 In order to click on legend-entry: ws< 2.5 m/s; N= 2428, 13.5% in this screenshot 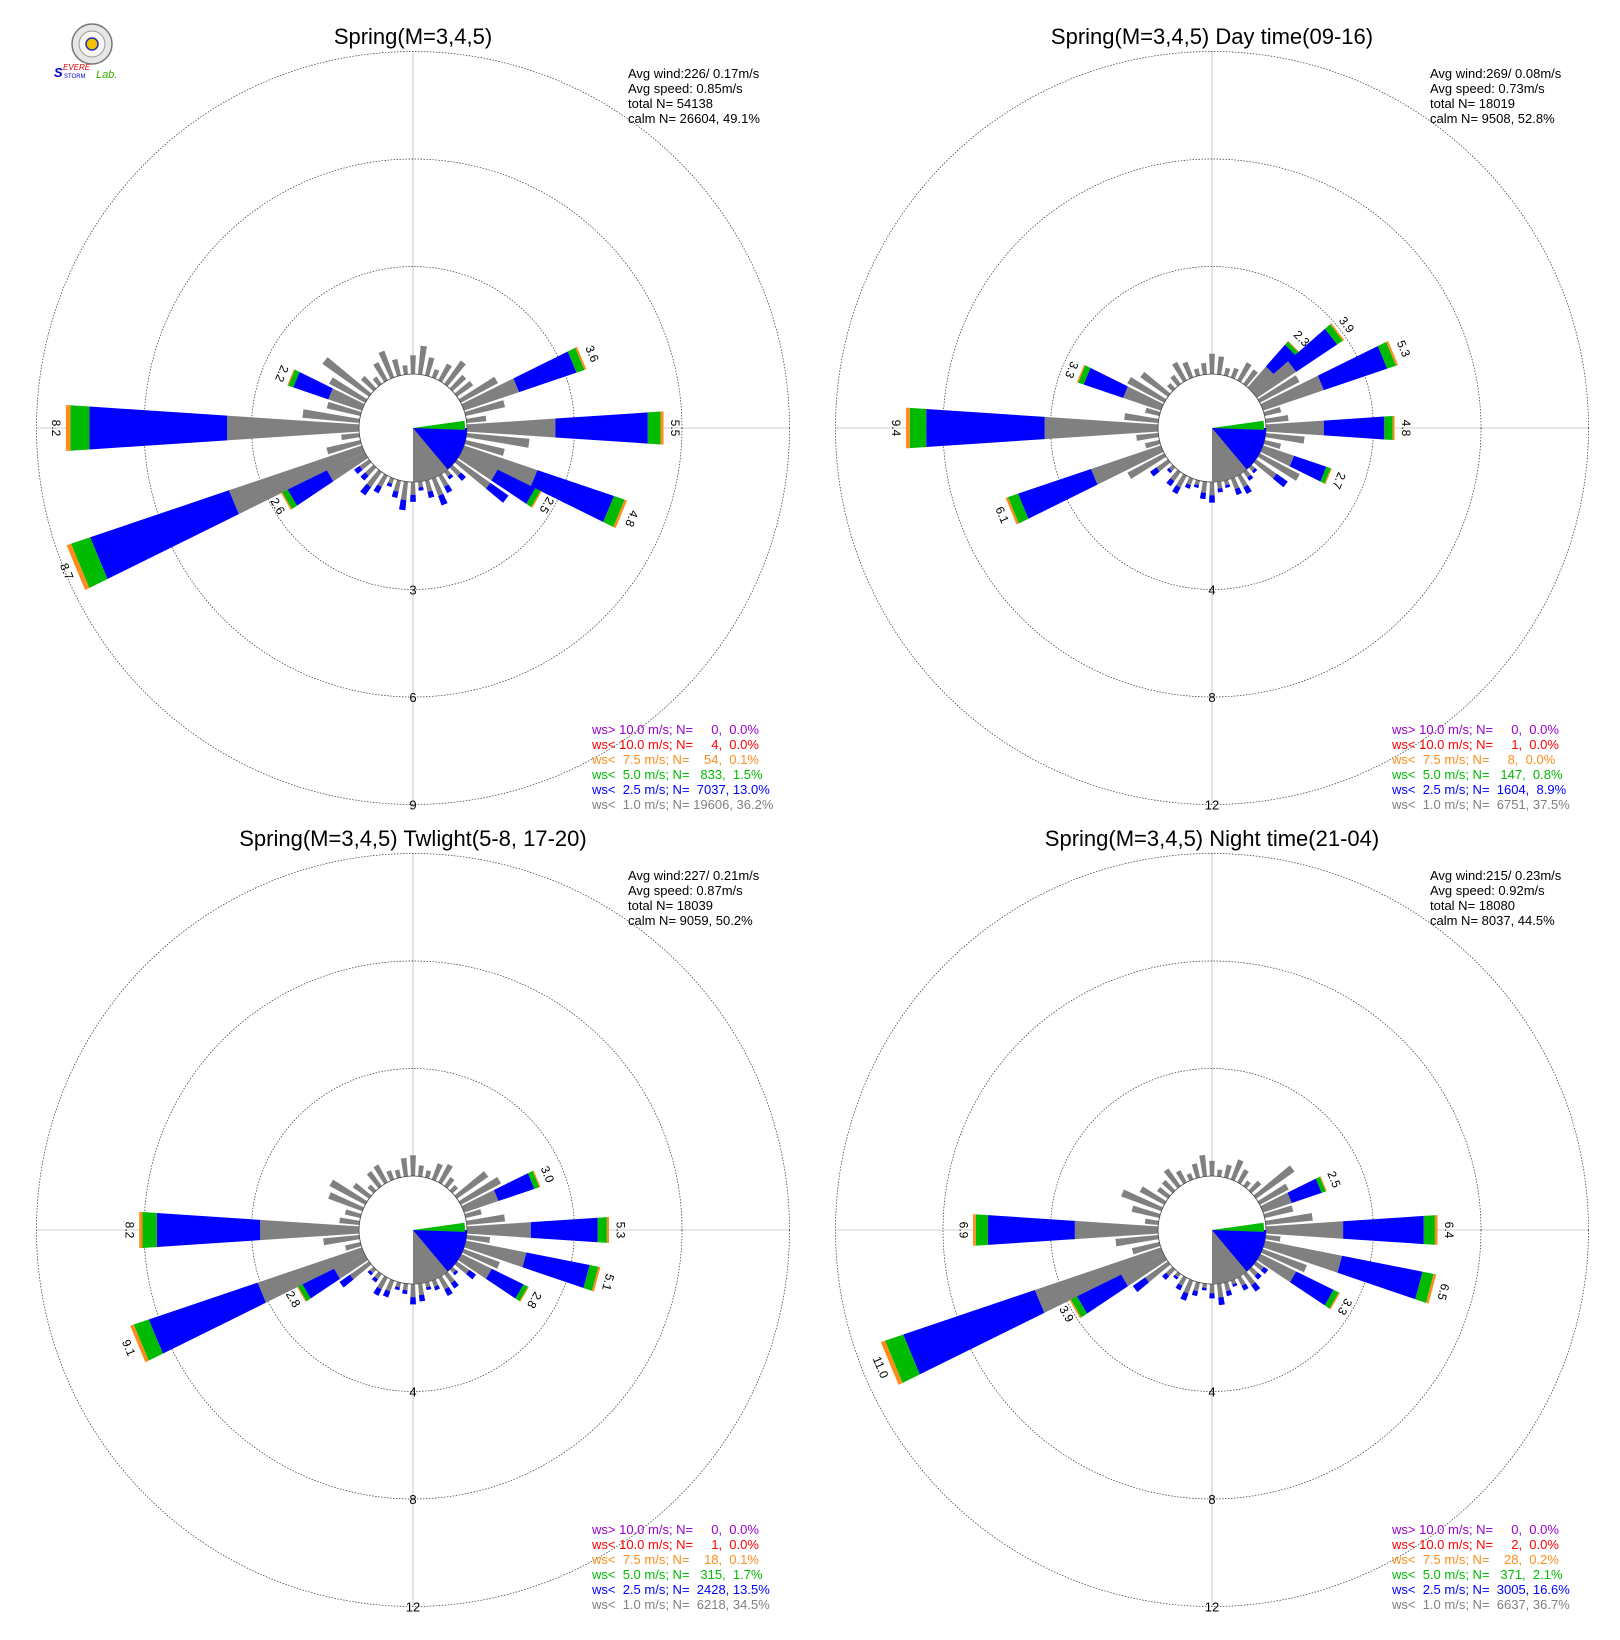, I will do `click(680, 1589)`.